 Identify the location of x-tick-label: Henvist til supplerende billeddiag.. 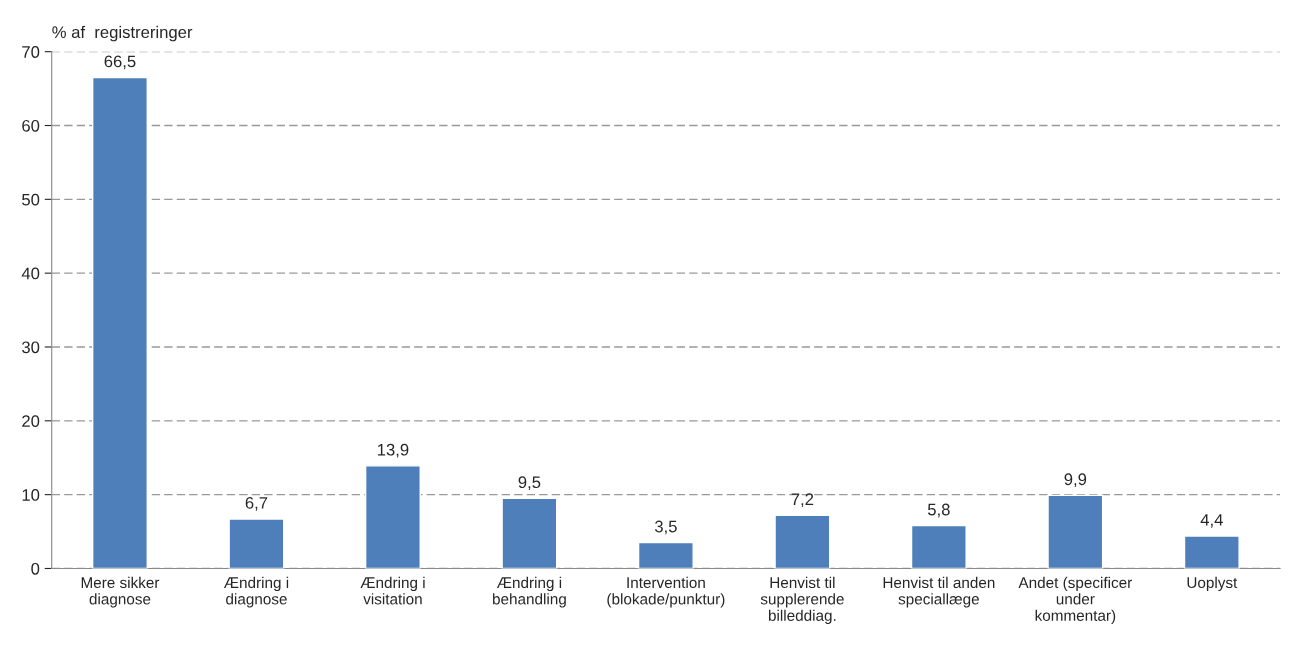
(802, 600).